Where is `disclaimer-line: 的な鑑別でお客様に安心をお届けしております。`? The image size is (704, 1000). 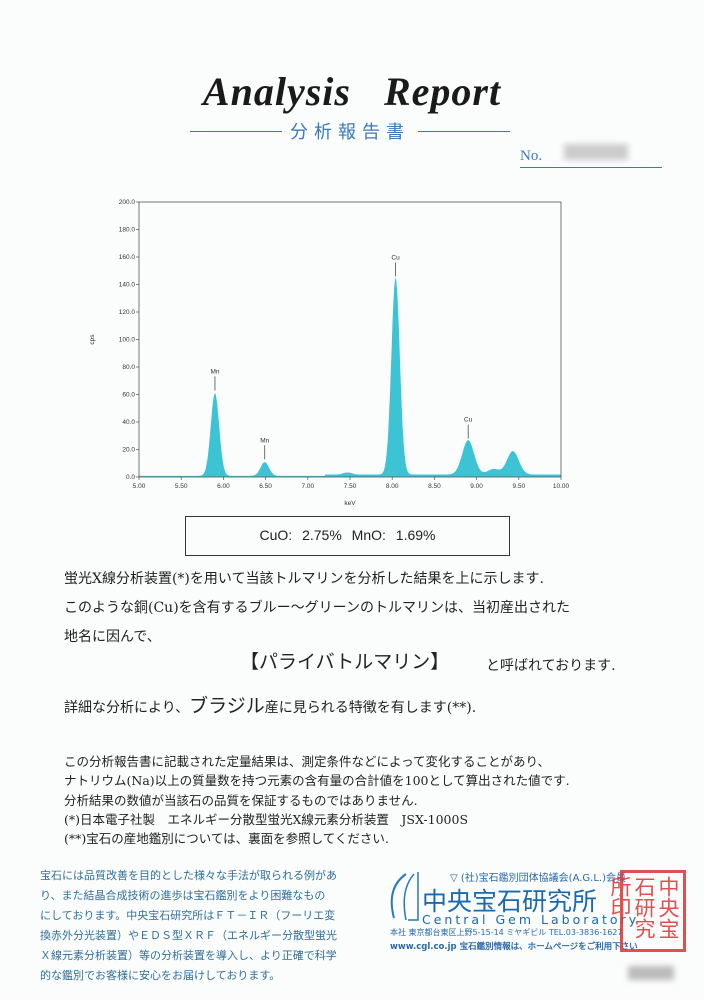
disclaimer-line: 的な鑑別でお客様に安心をお届けしております。 is located at coordinates (160, 975).